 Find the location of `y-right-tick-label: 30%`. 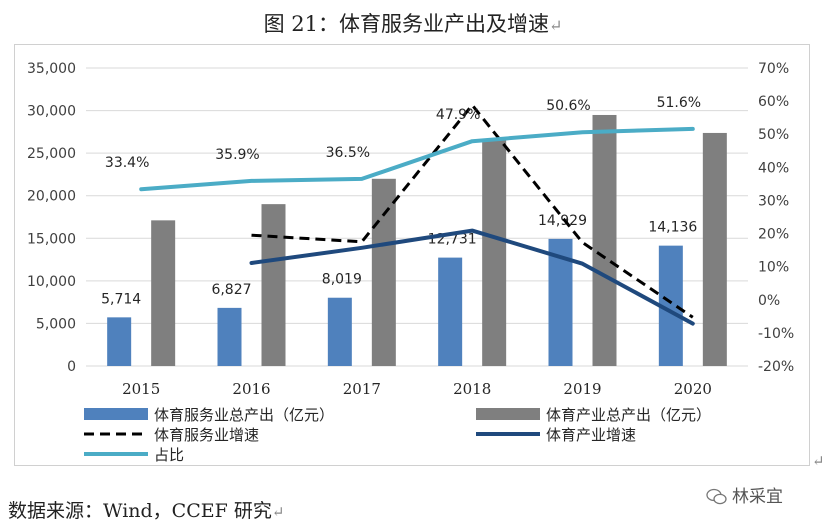

y-right-tick-label: 30% is located at coordinates (773, 201).